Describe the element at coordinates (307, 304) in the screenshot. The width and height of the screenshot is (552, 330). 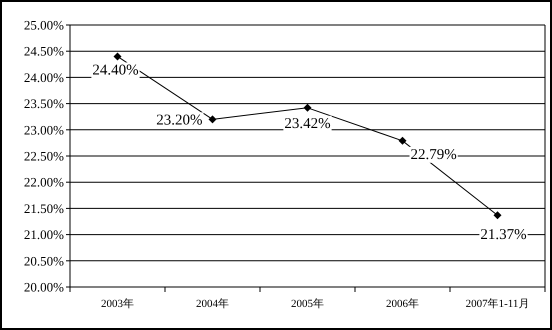
I see `x-tick-label: 2005年` at that location.